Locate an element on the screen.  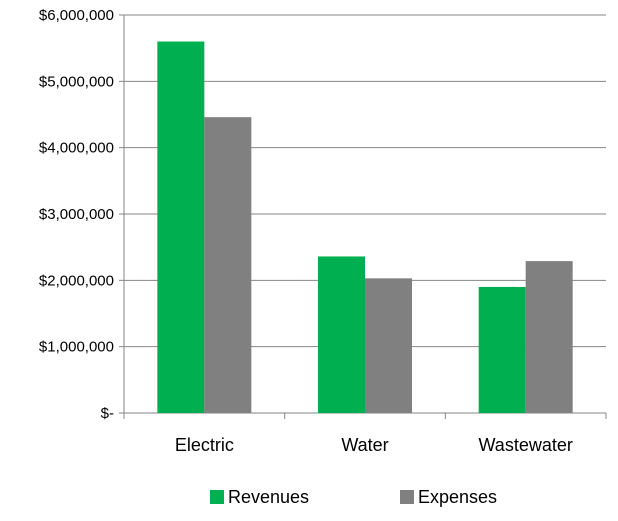
x-category-label: Water is located at coordinates (364, 445).